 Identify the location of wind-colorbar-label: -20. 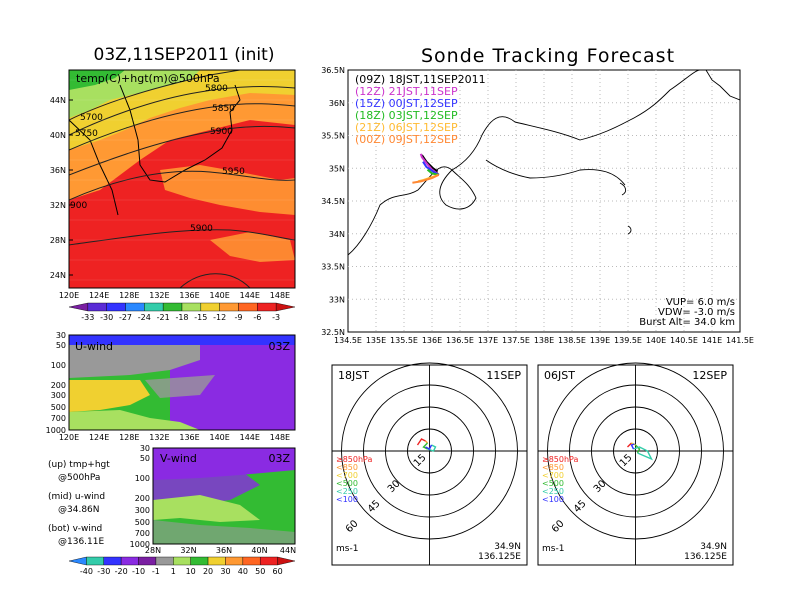
(121, 571).